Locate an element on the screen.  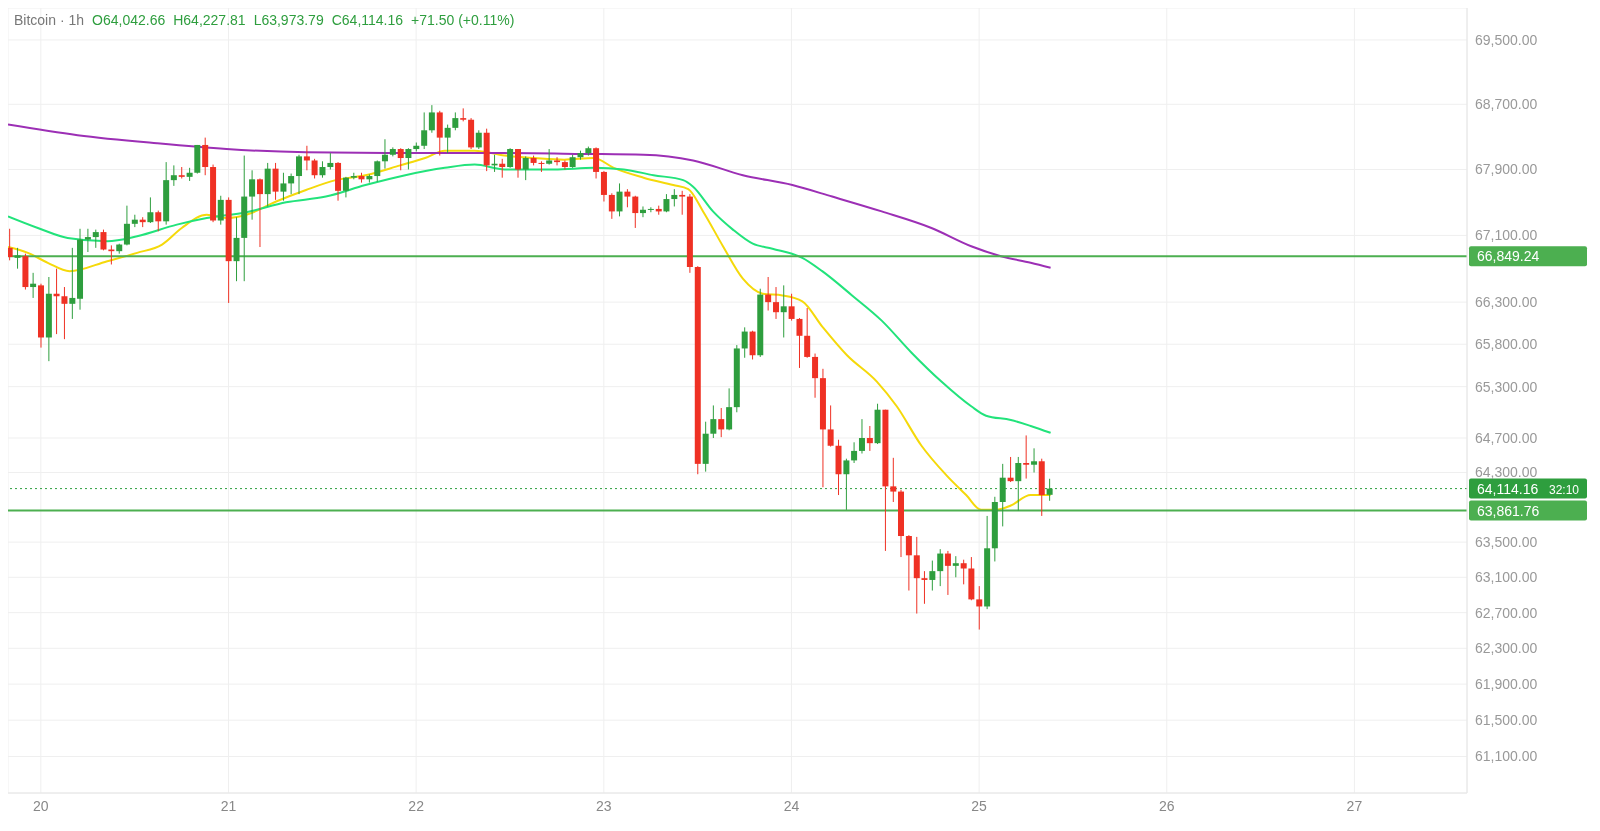
annotation: H64,227.81 is located at coordinates (209, 20).